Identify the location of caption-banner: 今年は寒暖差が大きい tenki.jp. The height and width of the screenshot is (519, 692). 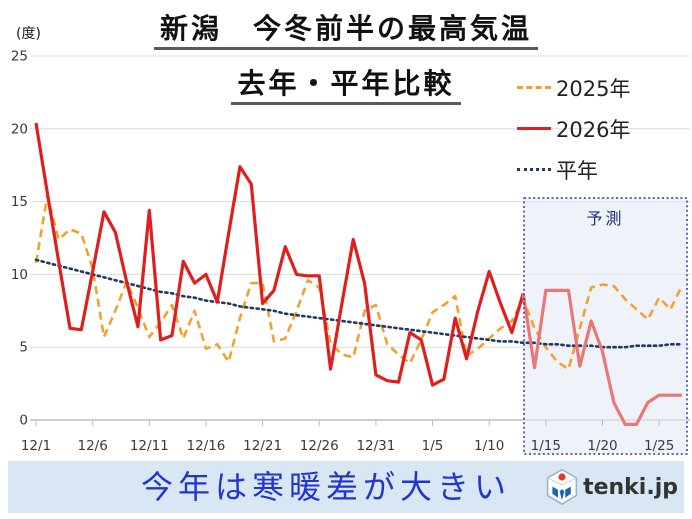
(346, 487).